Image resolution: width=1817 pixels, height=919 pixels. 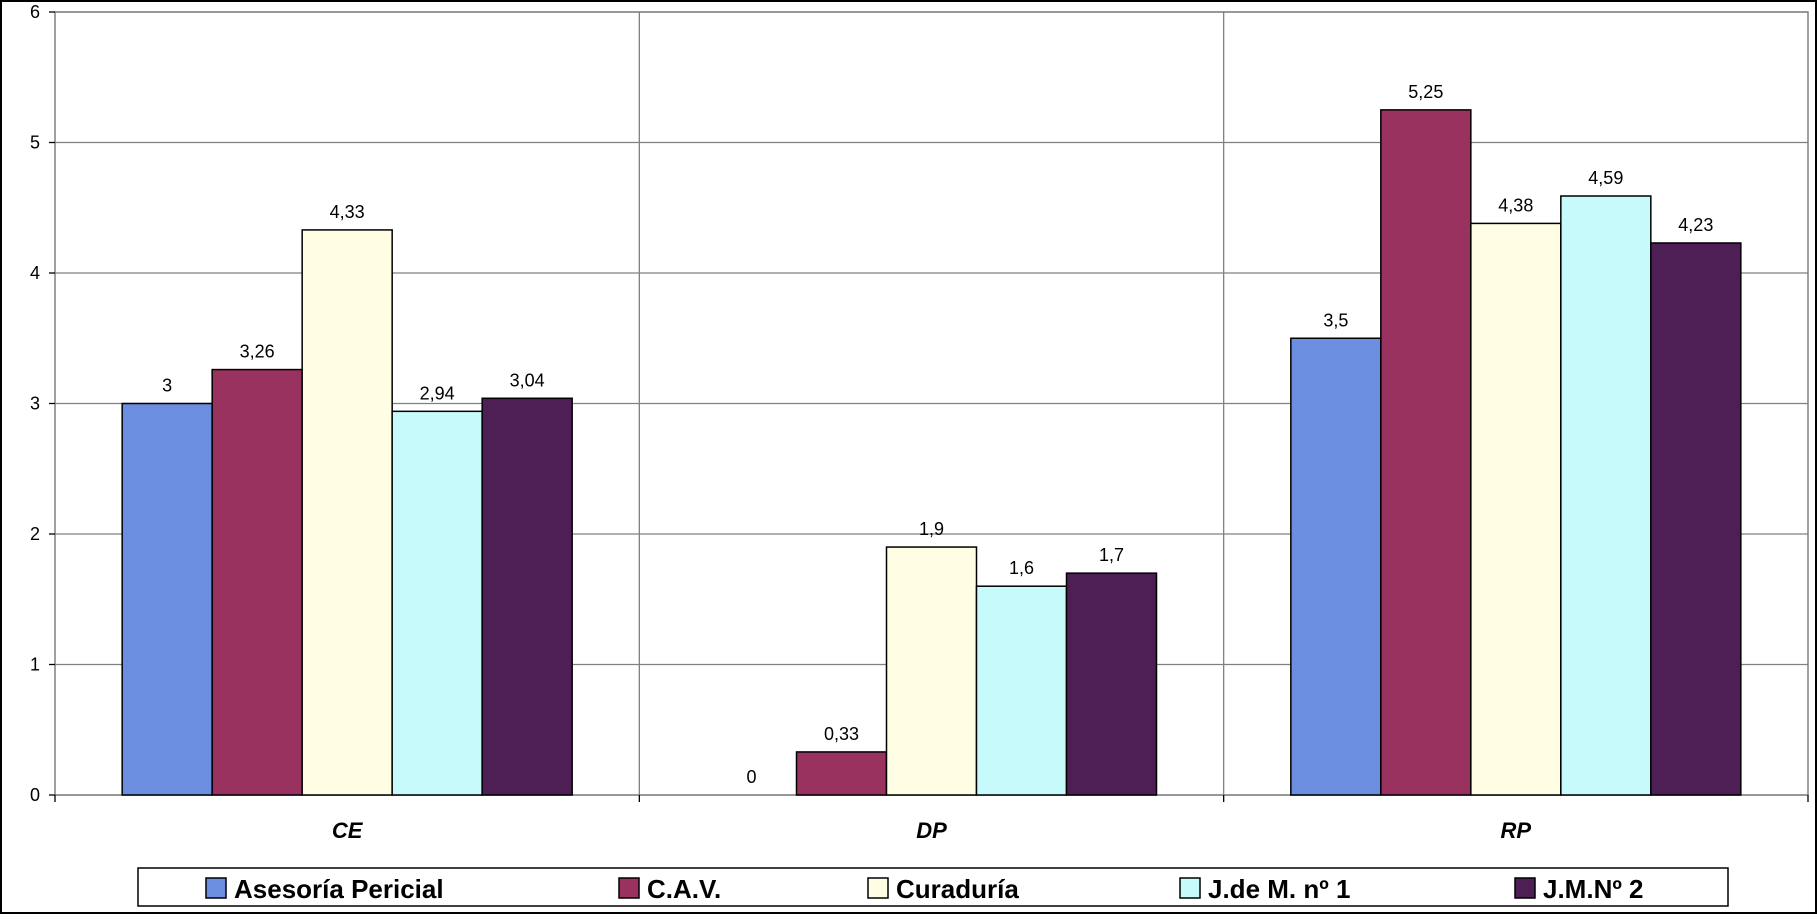 What do you see at coordinates (1605, 178) in the screenshot?
I see `data-label: 4,59` at bounding box center [1605, 178].